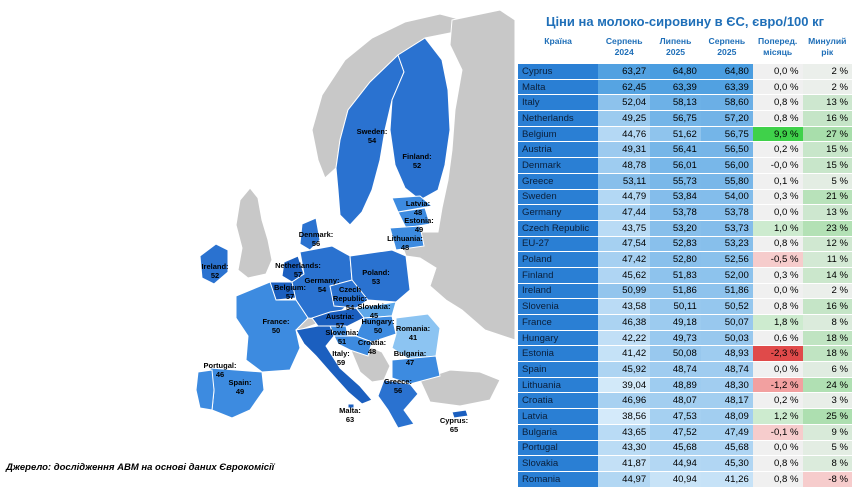 This screenshot has width=852, height=488. Describe the element at coordinates (624, 291) in the screenshot. I see `price-cell: 50,99` at that location.